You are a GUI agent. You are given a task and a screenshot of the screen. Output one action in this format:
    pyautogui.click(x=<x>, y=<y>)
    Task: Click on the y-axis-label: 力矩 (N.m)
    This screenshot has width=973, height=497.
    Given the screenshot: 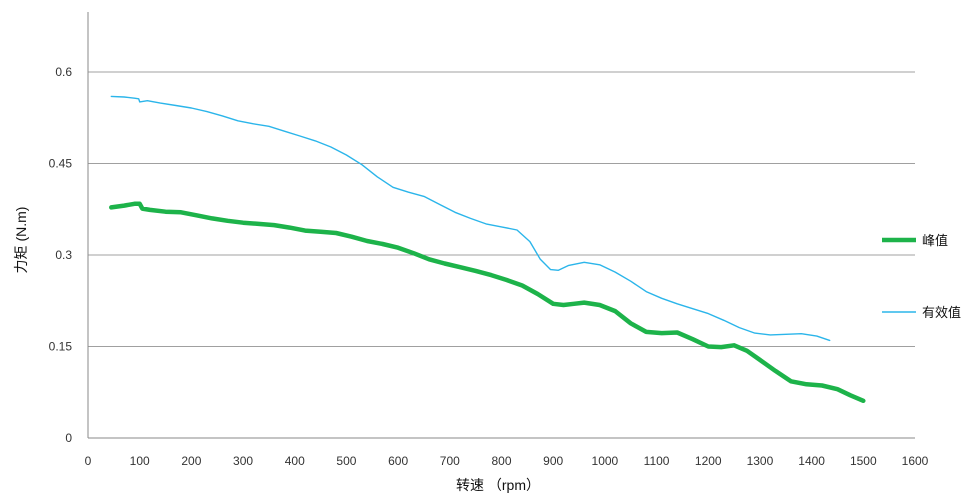 What is the action you would take?
    pyautogui.click(x=21, y=240)
    